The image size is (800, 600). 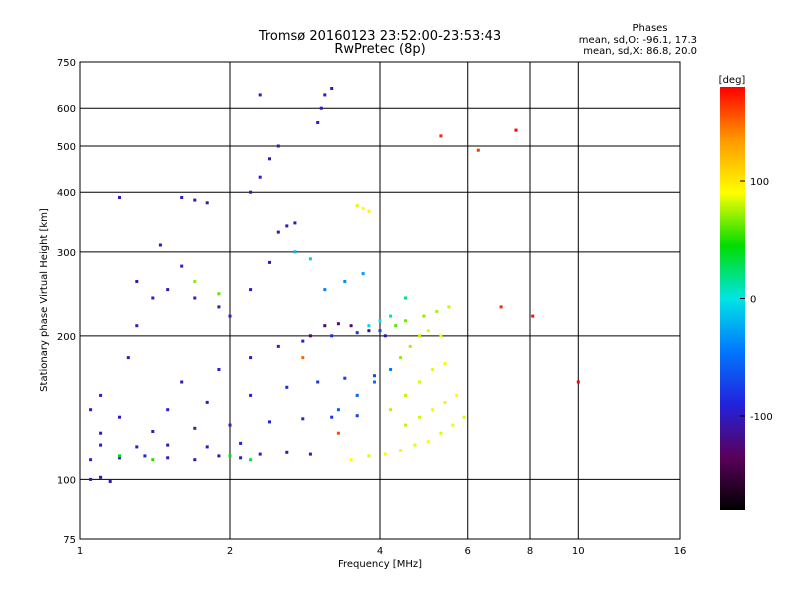 I want to click on colorbar-tick-label: 0, so click(x=753, y=300).